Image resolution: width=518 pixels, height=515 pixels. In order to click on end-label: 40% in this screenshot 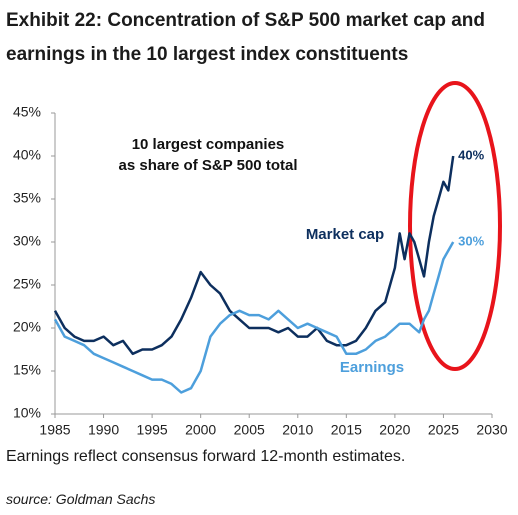, I will do `click(471, 154)`.